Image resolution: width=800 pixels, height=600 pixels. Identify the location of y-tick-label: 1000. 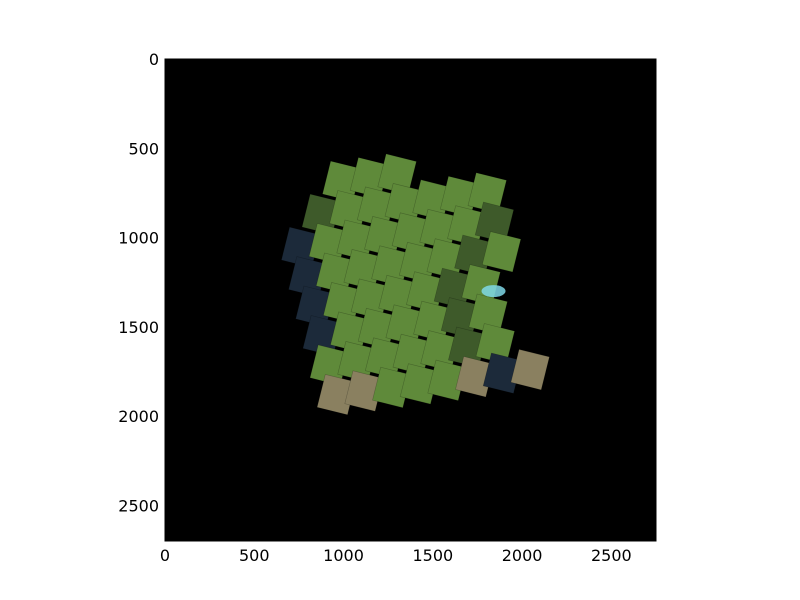
(138, 238).